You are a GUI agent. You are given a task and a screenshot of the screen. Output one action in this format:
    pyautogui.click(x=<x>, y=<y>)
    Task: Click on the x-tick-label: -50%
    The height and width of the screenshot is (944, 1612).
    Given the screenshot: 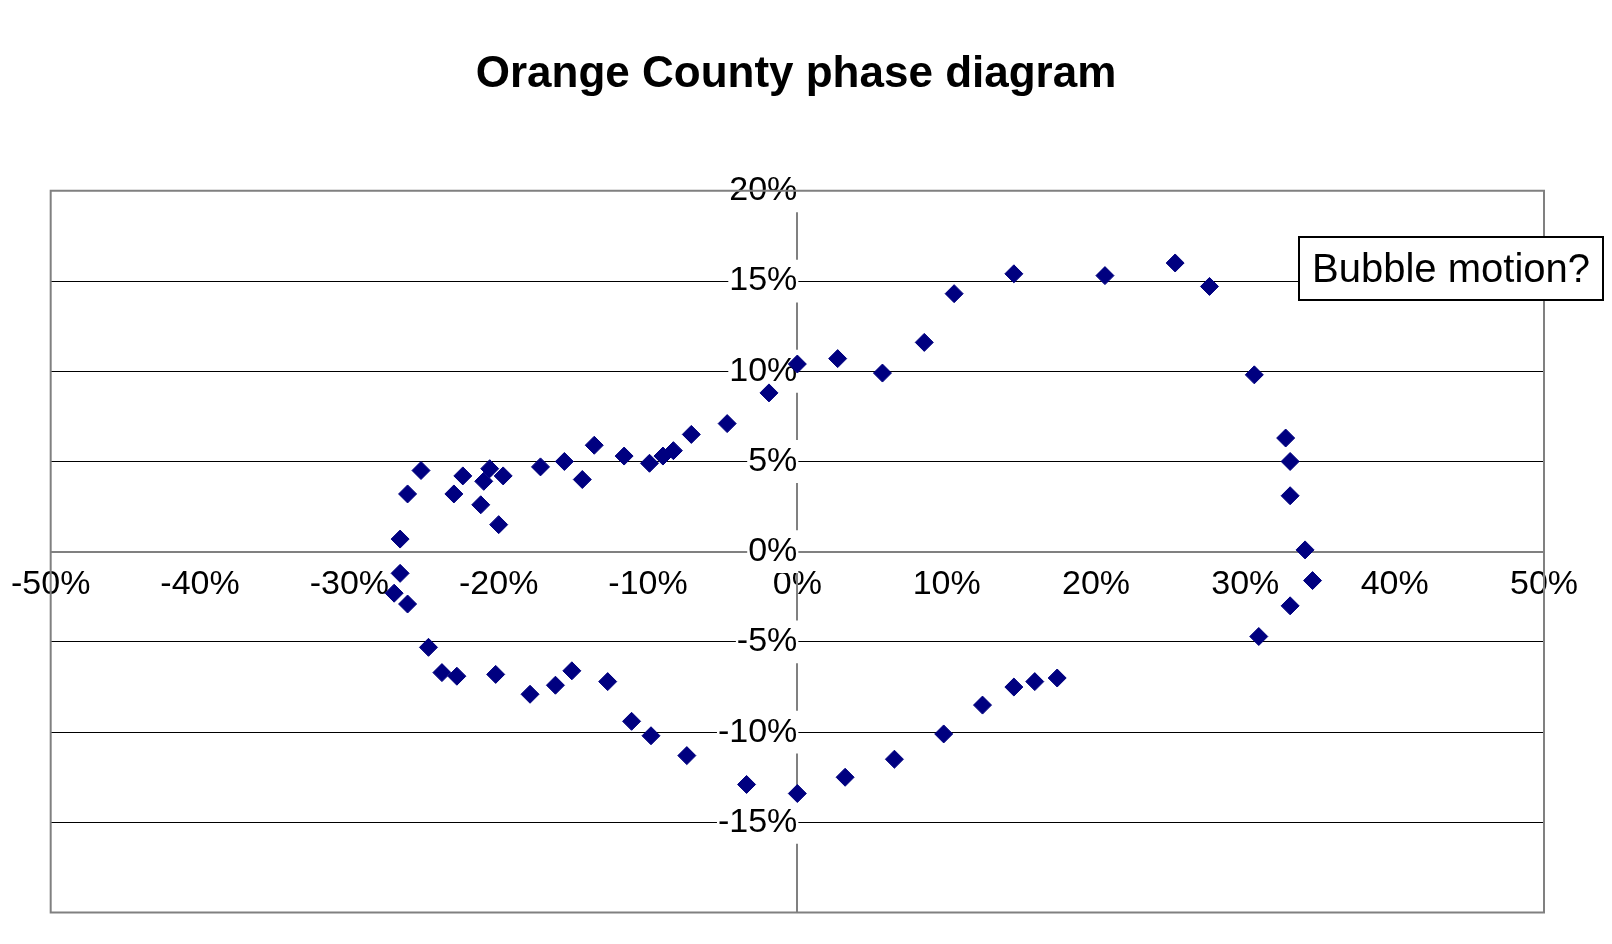 What is the action you would take?
    pyautogui.click(x=51, y=582)
    